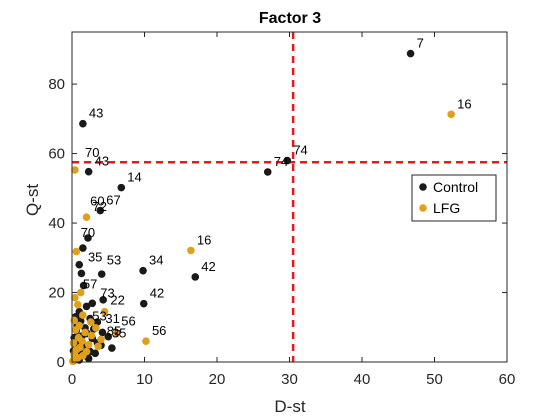  I want to click on x-tick-label: 50, so click(434, 379).